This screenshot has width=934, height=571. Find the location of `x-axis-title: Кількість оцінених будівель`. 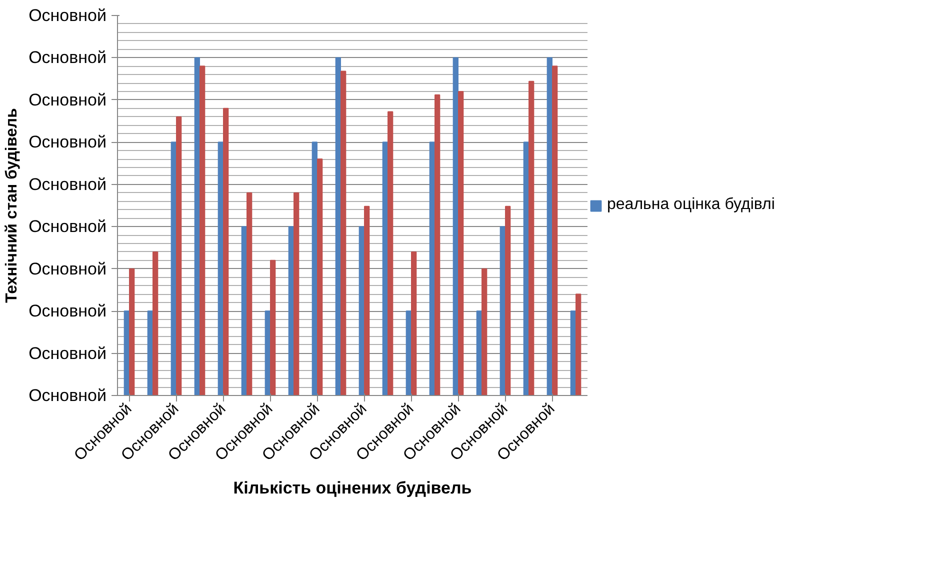

x-axis-title: Кількість оцінених будівель is located at coordinates (352, 488).